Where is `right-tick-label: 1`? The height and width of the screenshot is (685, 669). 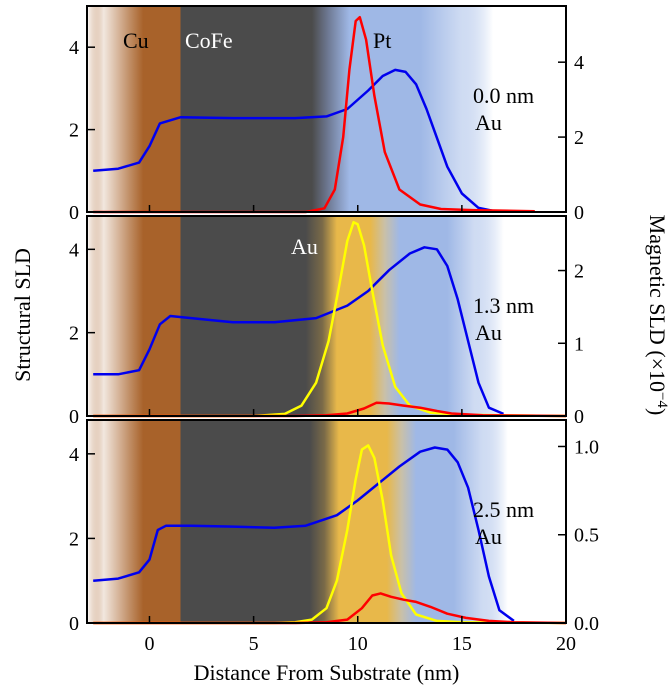 right-tick-label: 1 is located at coordinates (579, 344).